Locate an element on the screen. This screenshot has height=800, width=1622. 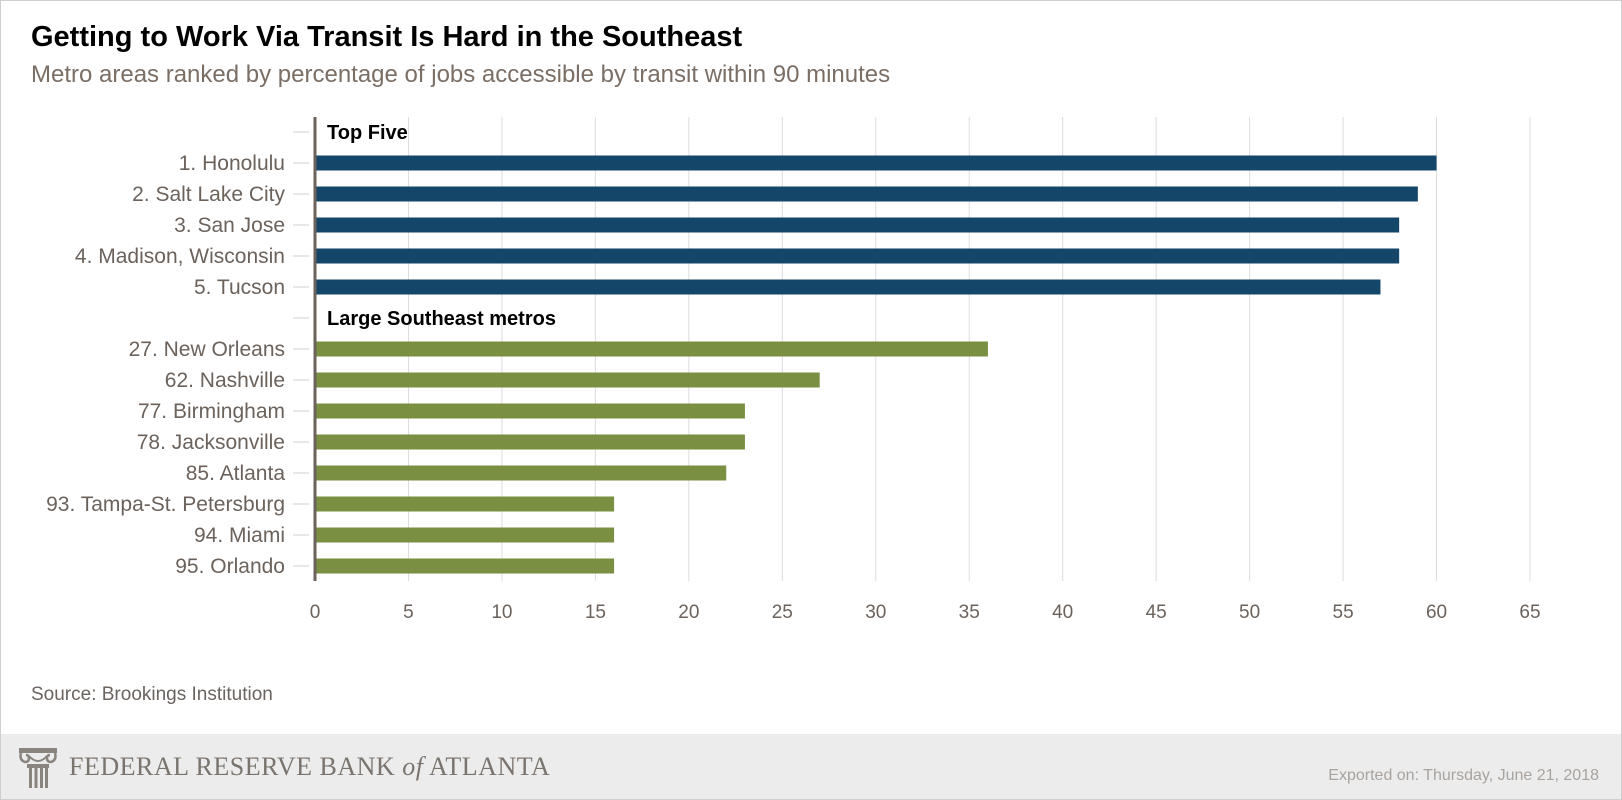
x-tick-label: 55 is located at coordinates (1343, 612).